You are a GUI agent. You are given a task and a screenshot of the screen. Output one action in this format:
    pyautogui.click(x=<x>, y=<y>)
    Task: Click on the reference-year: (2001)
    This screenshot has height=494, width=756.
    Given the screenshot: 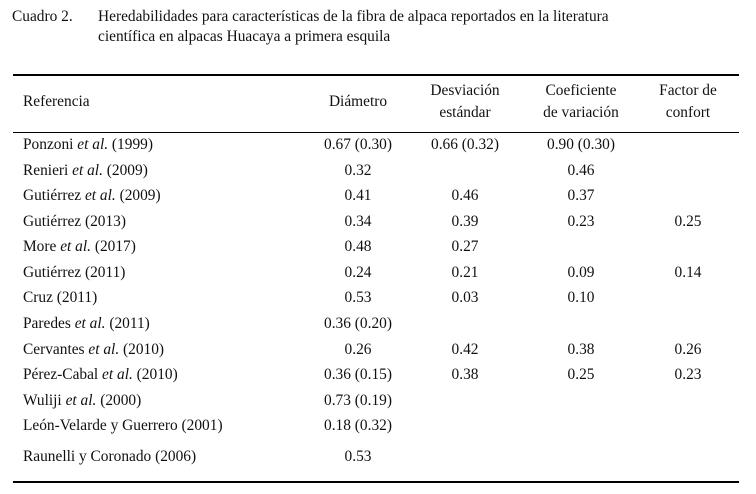 What is the action you would take?
    pyautogui.click(x=200, y=425)
    